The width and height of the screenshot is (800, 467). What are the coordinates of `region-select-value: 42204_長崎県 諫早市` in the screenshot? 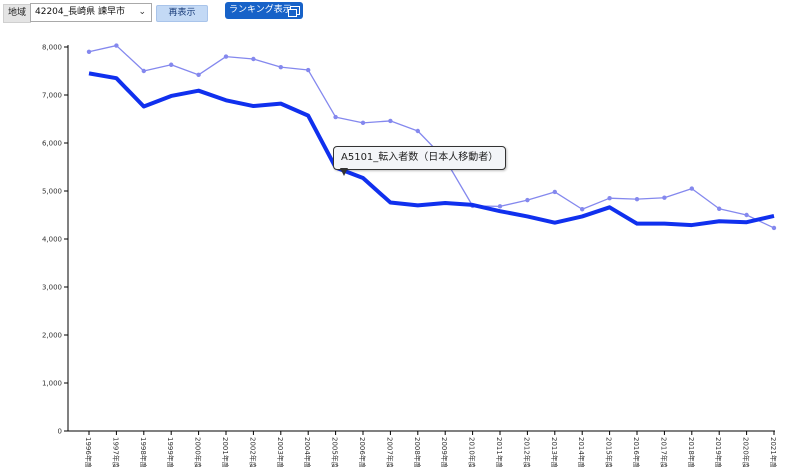 It's located at (80, 12).